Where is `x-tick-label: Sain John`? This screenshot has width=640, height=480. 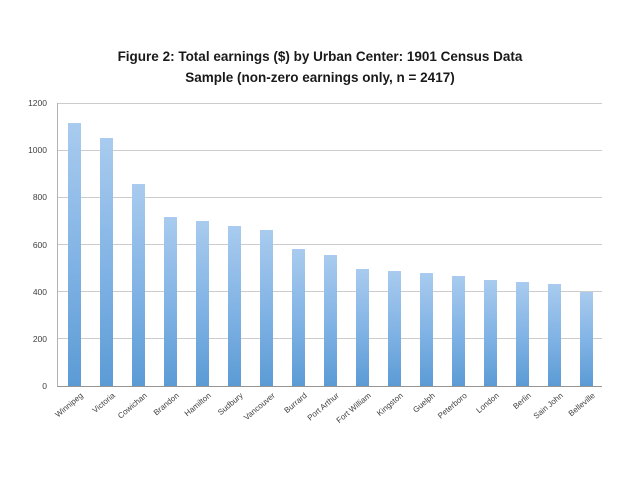 x-tick-label: Sain John is located at coordinates (548, 406).